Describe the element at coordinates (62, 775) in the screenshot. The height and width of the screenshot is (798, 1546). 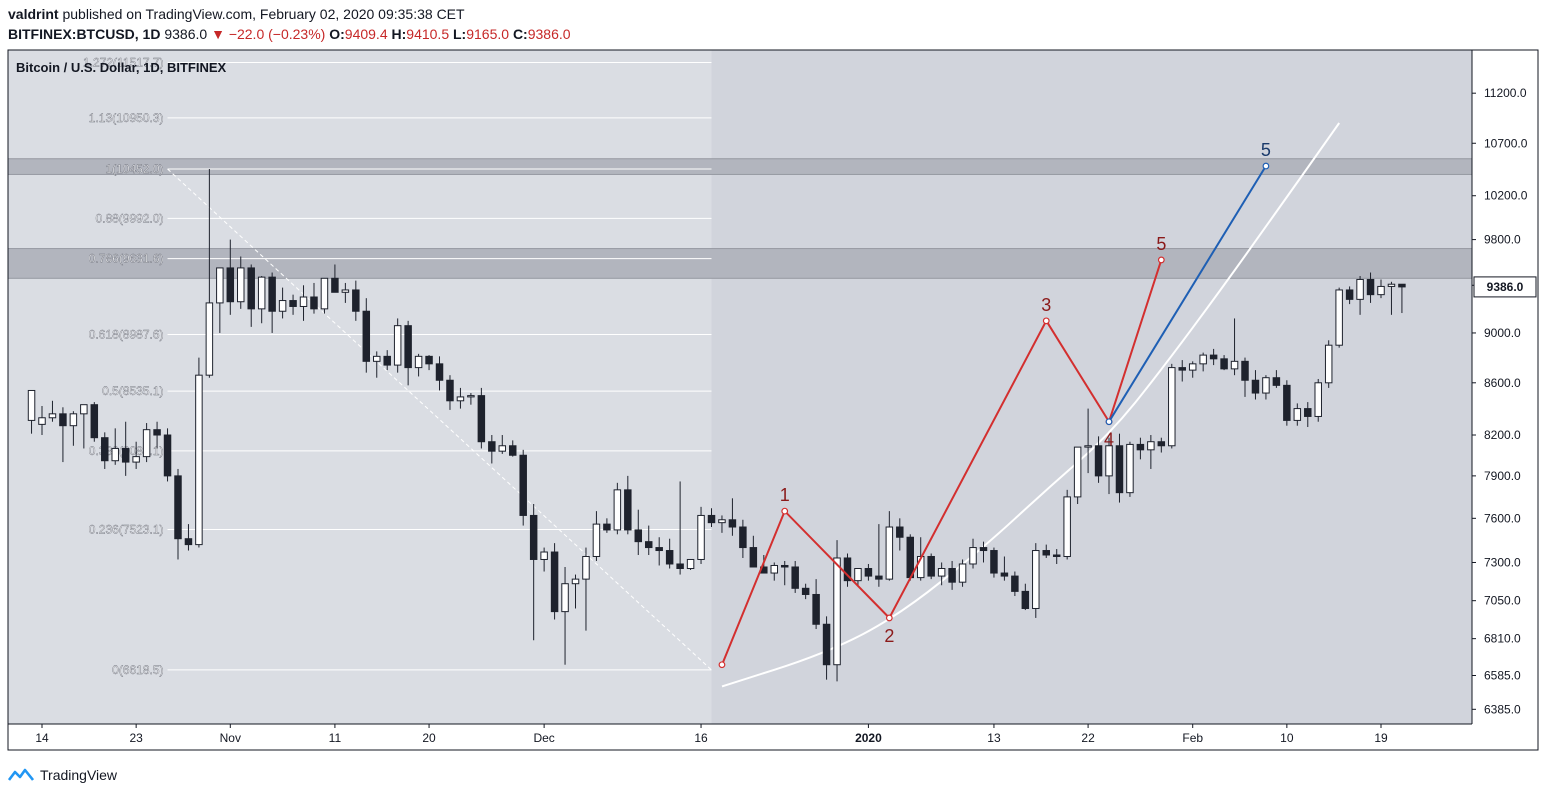
I see `tradingview-logo: TradingView` at that location.